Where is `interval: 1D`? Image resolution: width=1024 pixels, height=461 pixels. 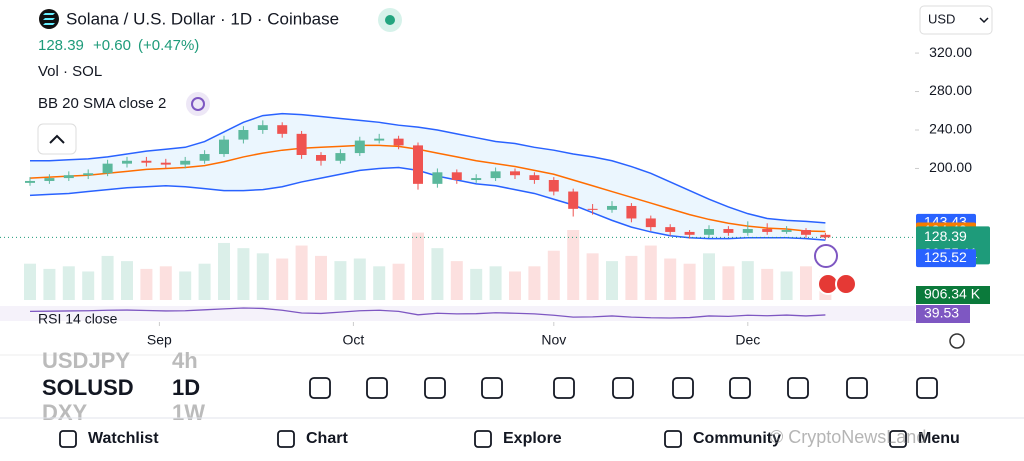
interval: 1D is located at coordinates (186, 387).